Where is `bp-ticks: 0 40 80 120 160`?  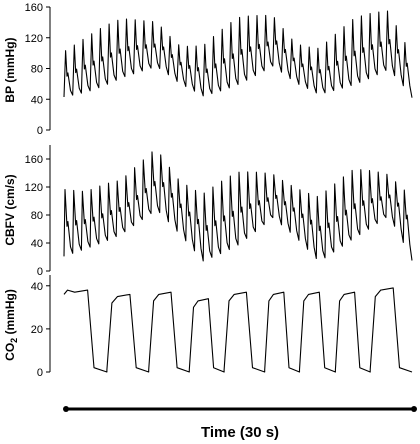
bp-ticks: 0 40 80 120 160 is located at coordinates (37, 69).